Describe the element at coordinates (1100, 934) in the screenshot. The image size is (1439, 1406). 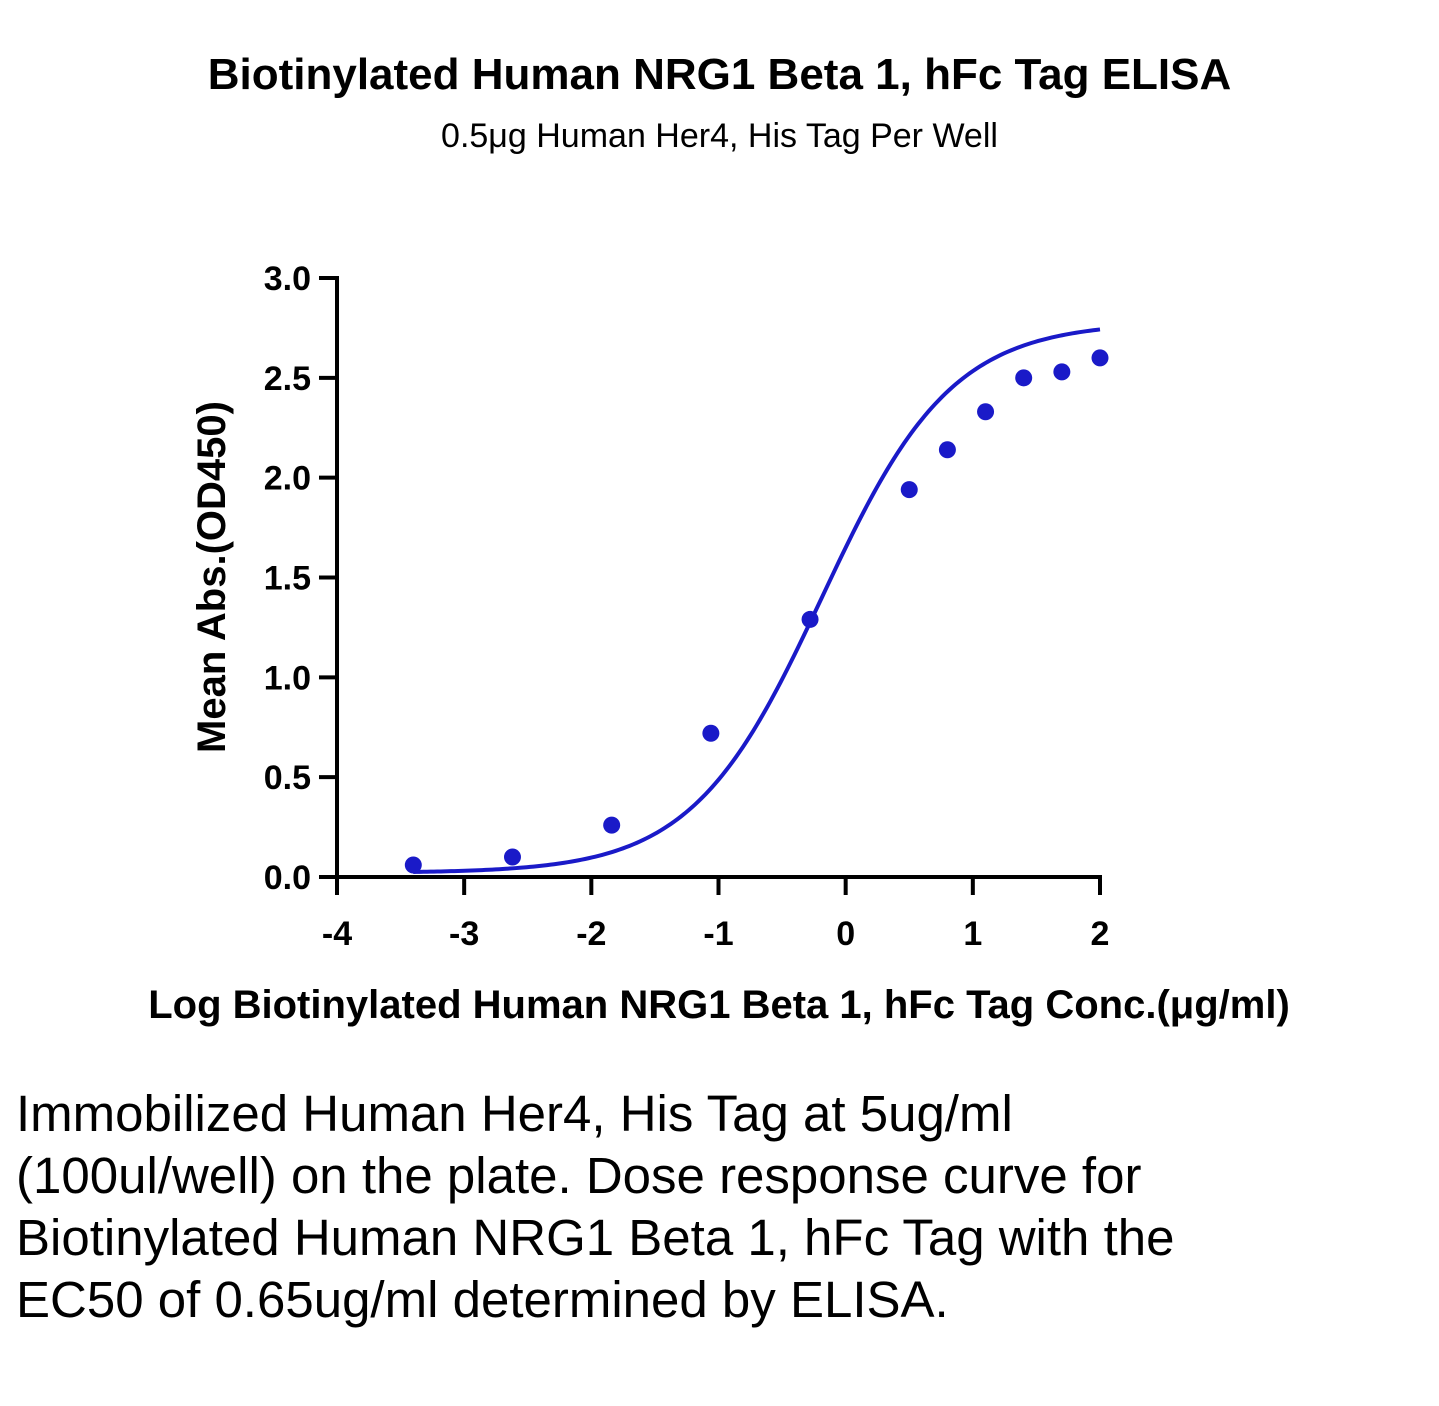
I see `x-tick-label: 2` at that location.